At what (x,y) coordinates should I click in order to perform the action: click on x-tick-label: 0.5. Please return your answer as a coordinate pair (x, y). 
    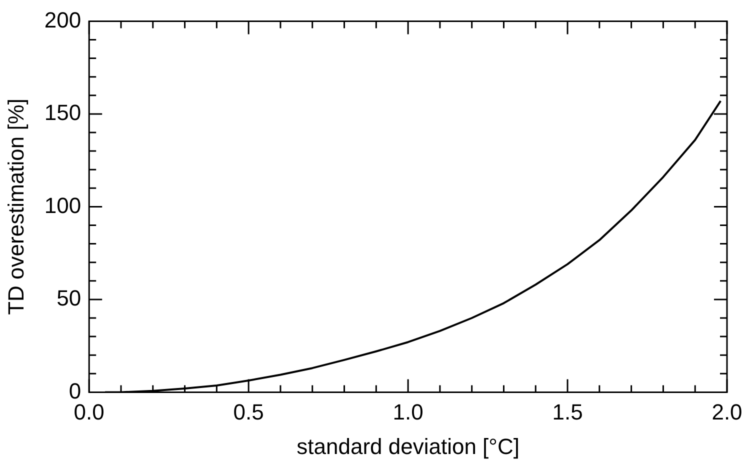
    Looking at the image, I should click on (248, 411).